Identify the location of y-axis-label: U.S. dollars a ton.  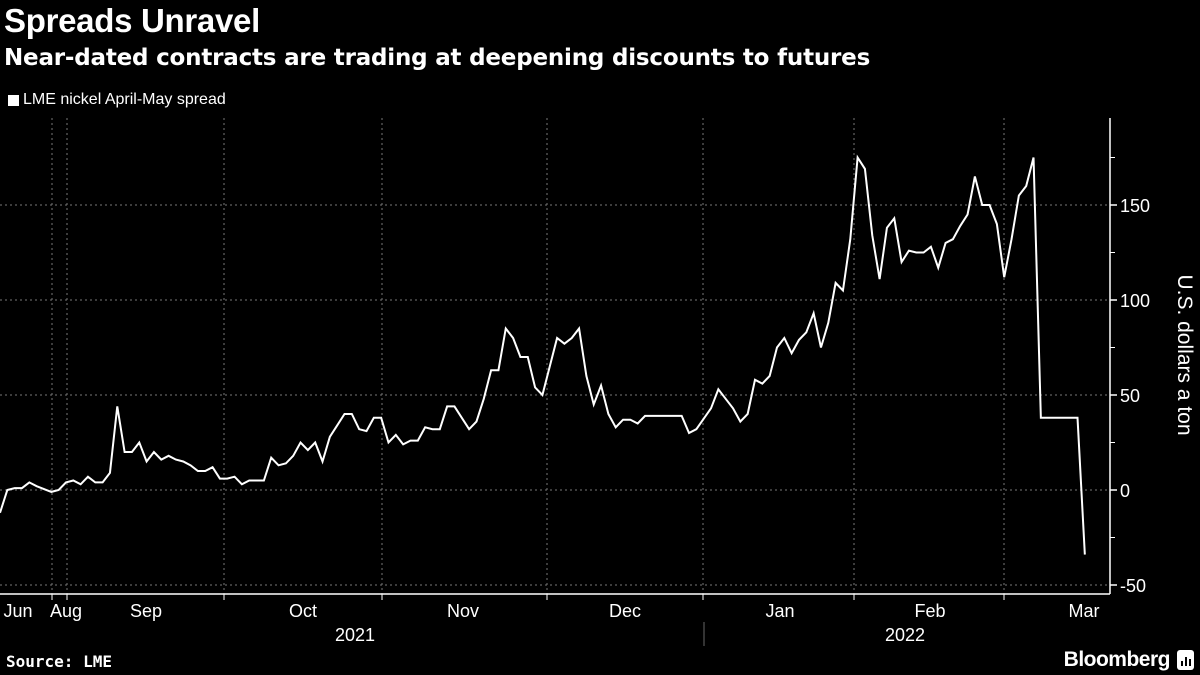
(1184, 354).